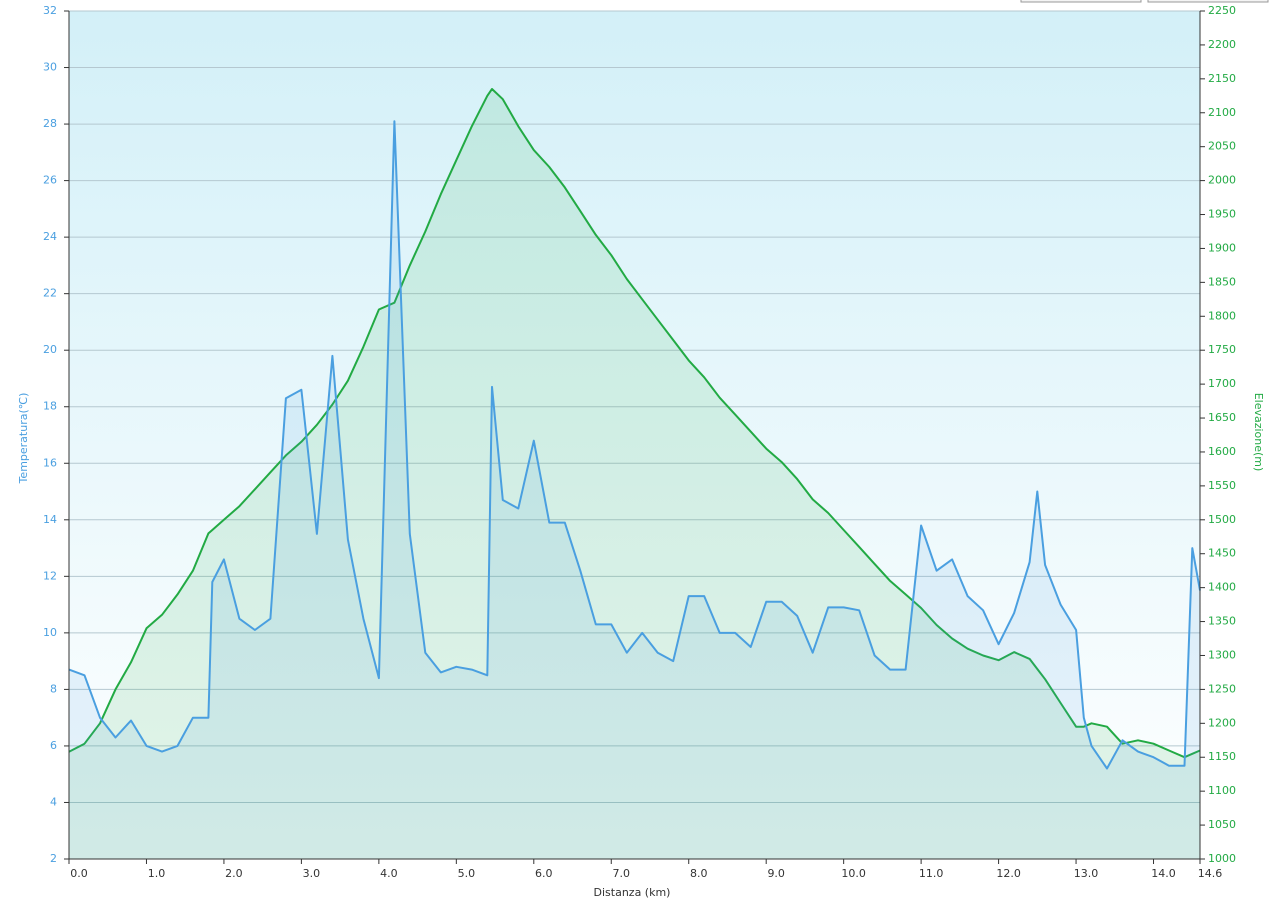  I want to click on y2-tick-label: 1500, so click(1222, 519).